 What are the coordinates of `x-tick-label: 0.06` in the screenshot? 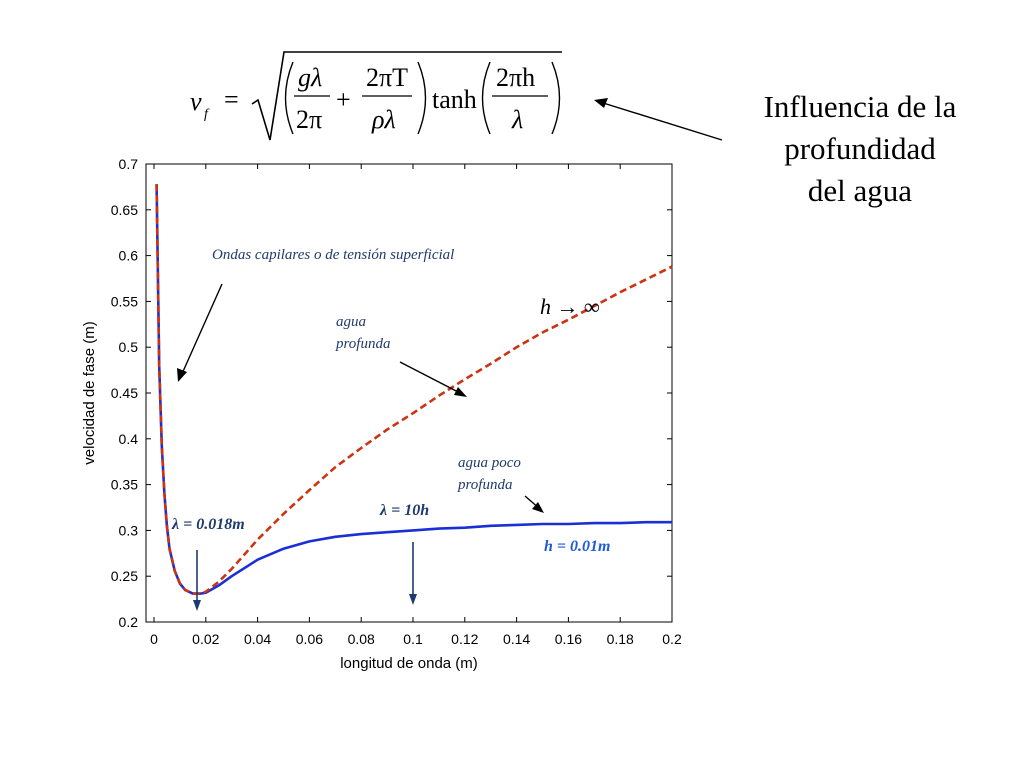 It's located at (309, 639).